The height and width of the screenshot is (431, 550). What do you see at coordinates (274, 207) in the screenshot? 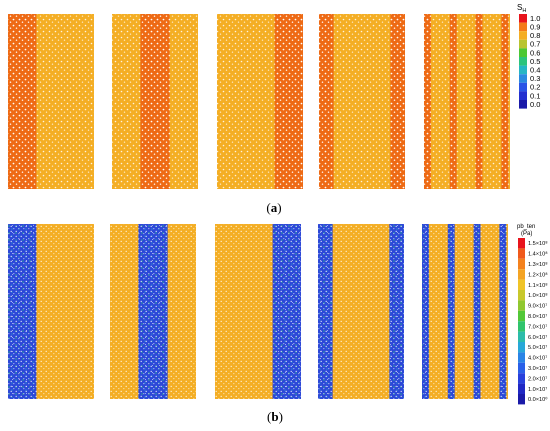
I see `panel-a-label: (a)` at bounding box center [274, 207].